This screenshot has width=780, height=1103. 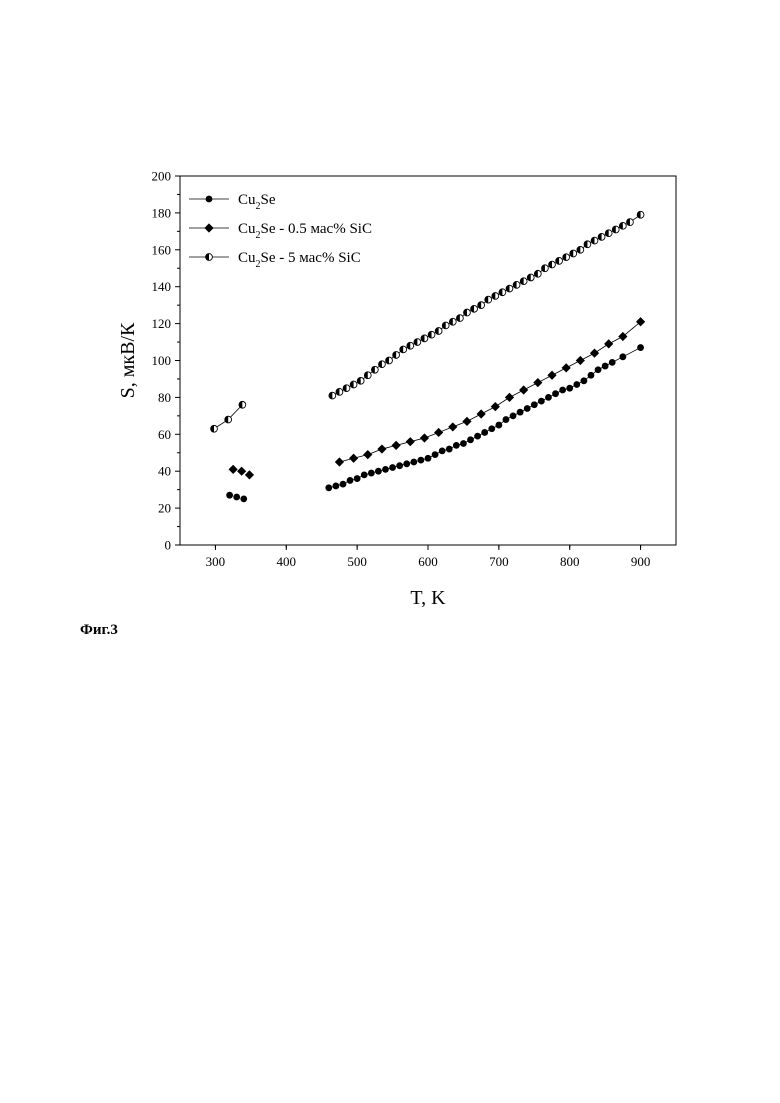 I want to click on x-axis-title: T, K, so click(x=428, y=598).